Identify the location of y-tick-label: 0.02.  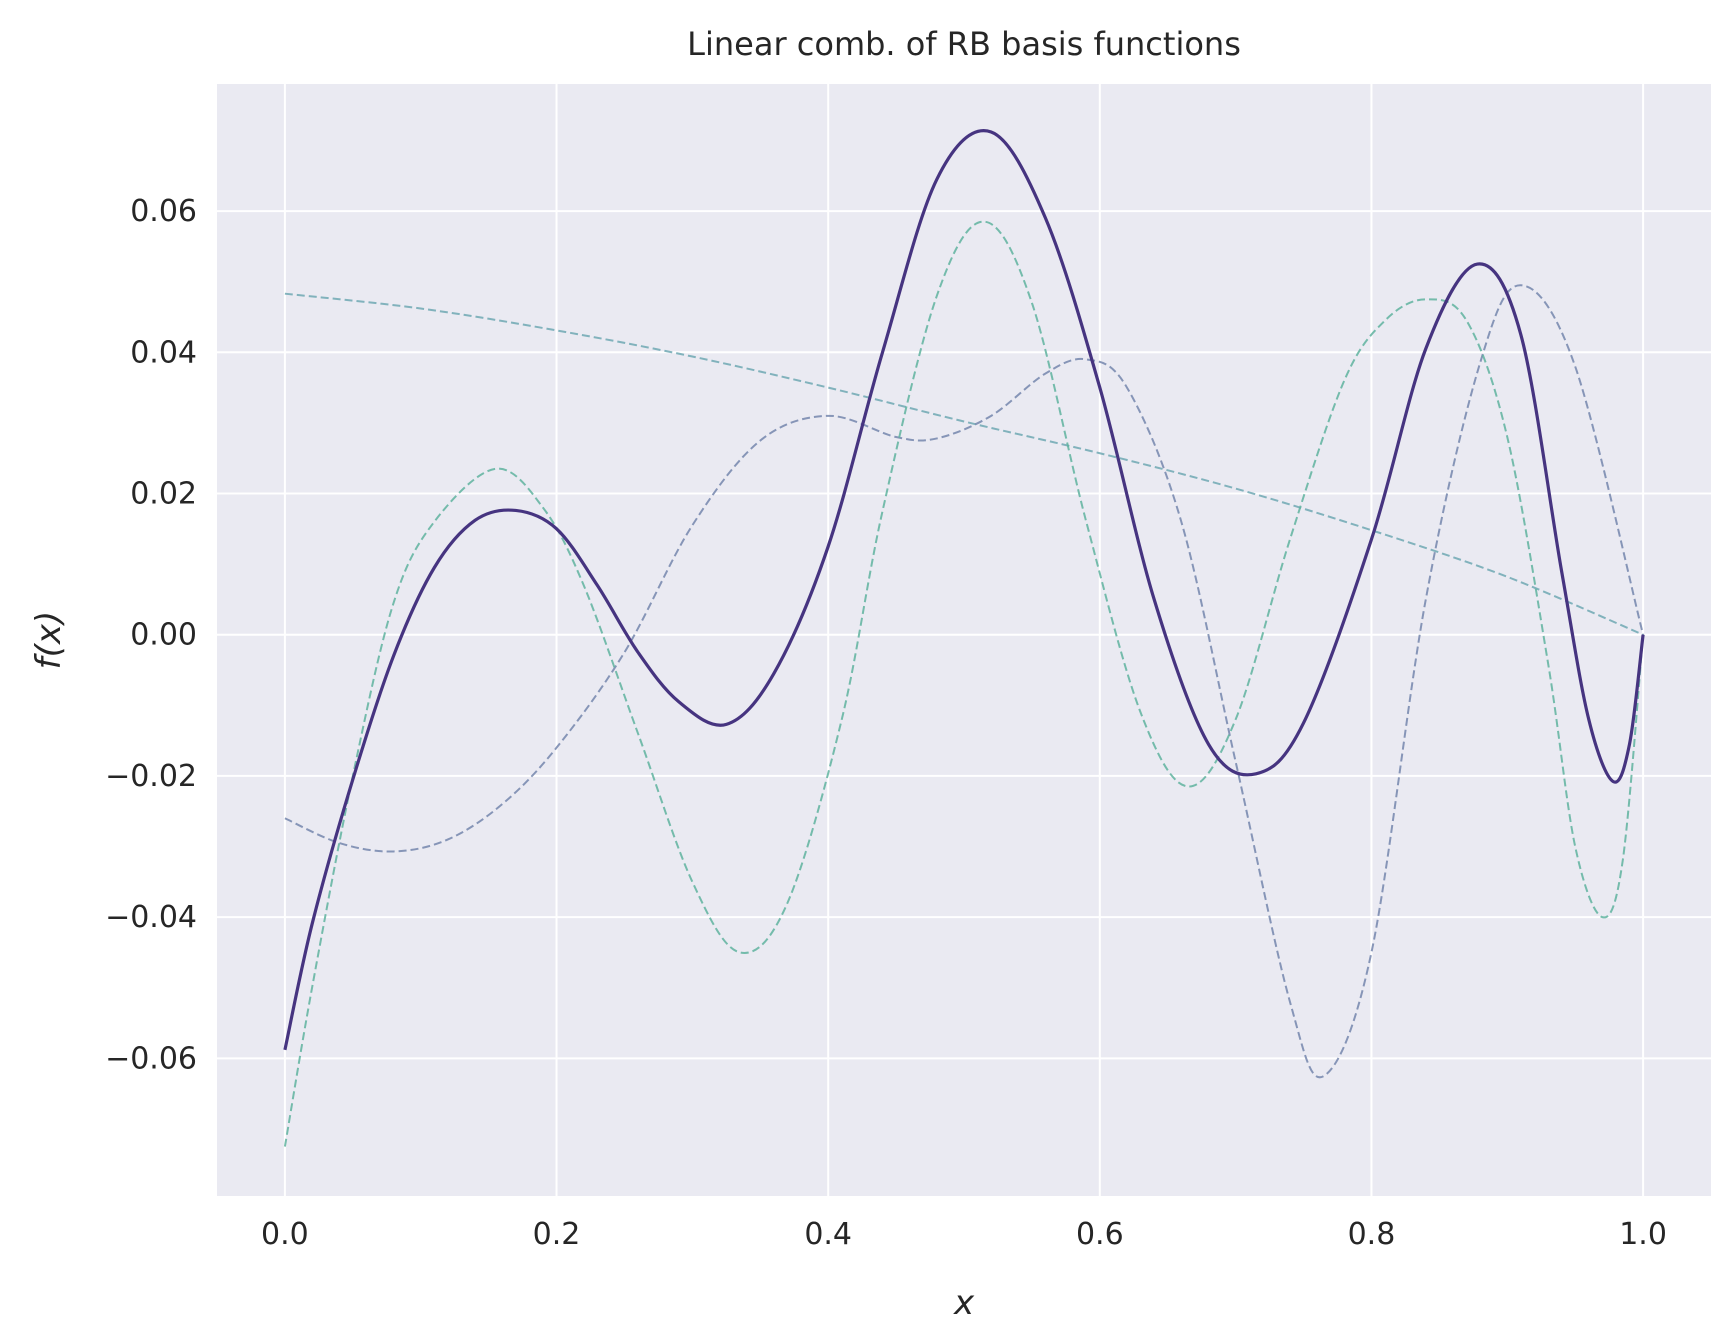
(163, 493).